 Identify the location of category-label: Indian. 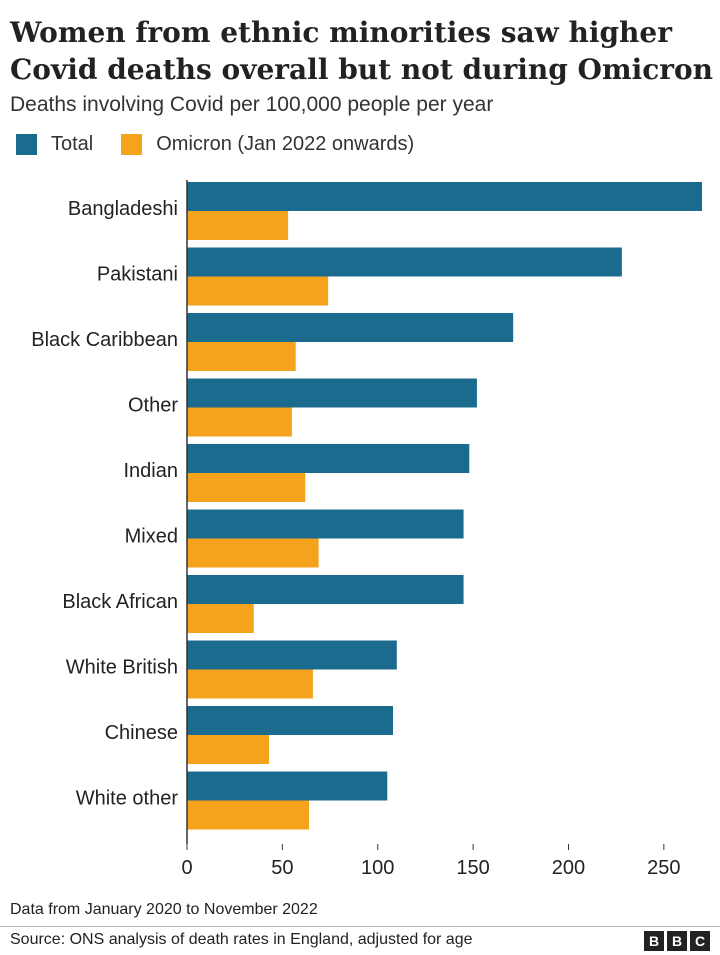
(151, 471).